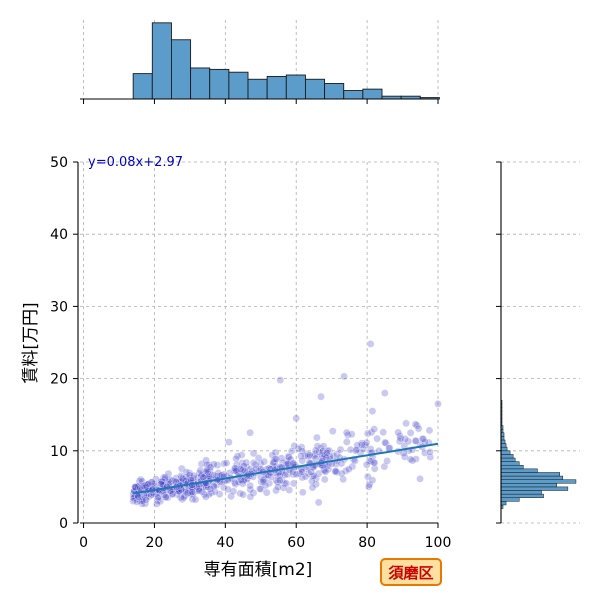  Describe the element at coordinates (367, 543) in the screenshot. I see `x-tick-label: 80` at that location.